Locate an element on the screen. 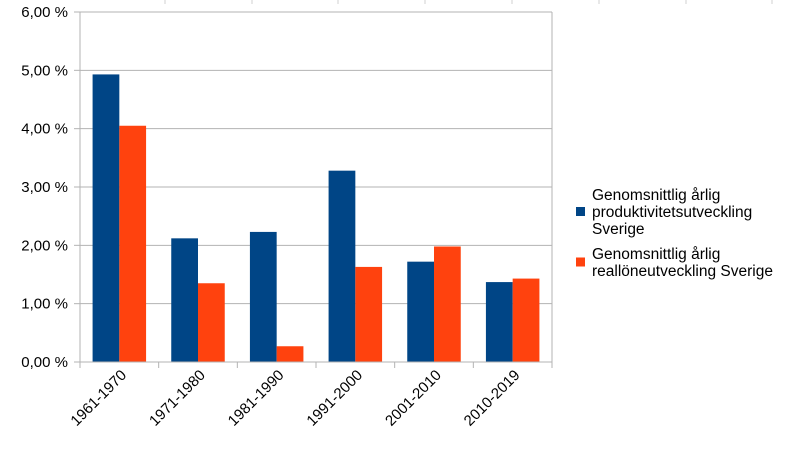 The width and height of the screenshot is (801, 463). x-tick-label: 1981-1990 is located at coordinates (256, 398).